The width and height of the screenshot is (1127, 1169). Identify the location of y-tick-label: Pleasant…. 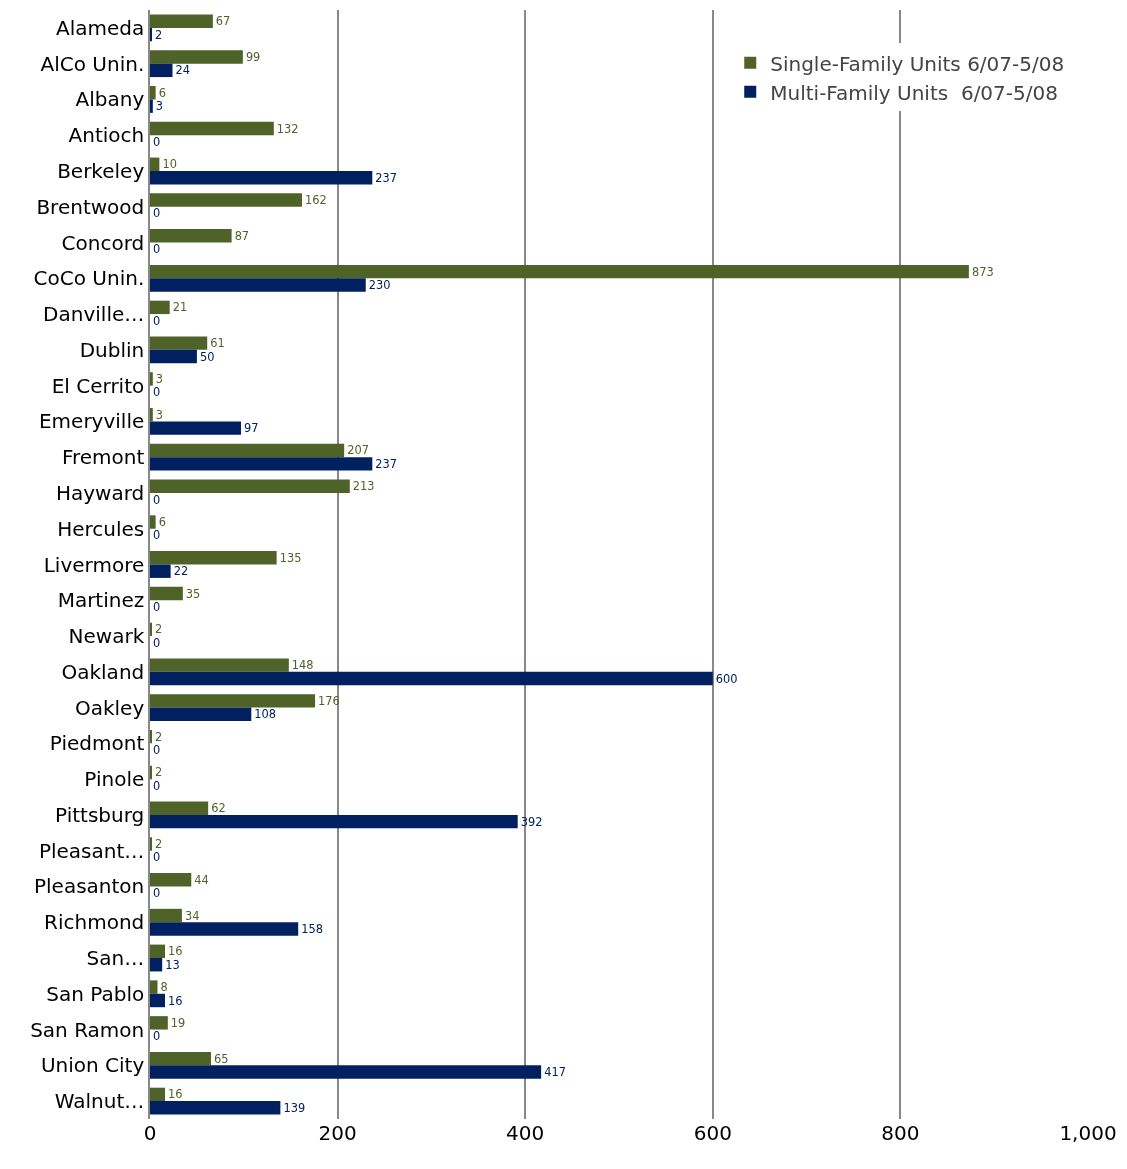
(91, 850).